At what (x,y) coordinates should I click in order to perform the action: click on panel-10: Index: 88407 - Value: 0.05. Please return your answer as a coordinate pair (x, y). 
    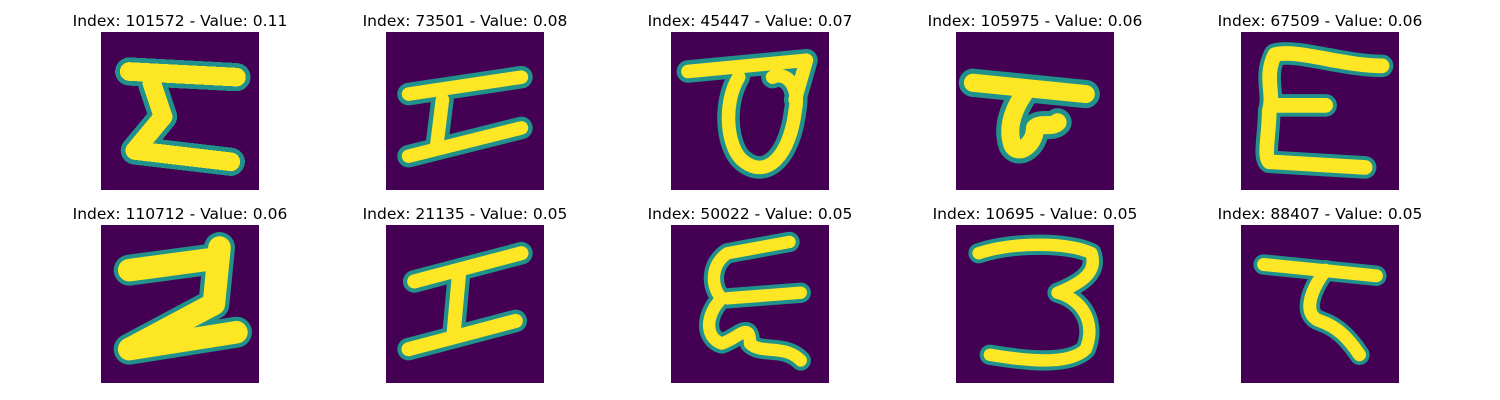
    Looking at the image, I should click on (1320, 293).